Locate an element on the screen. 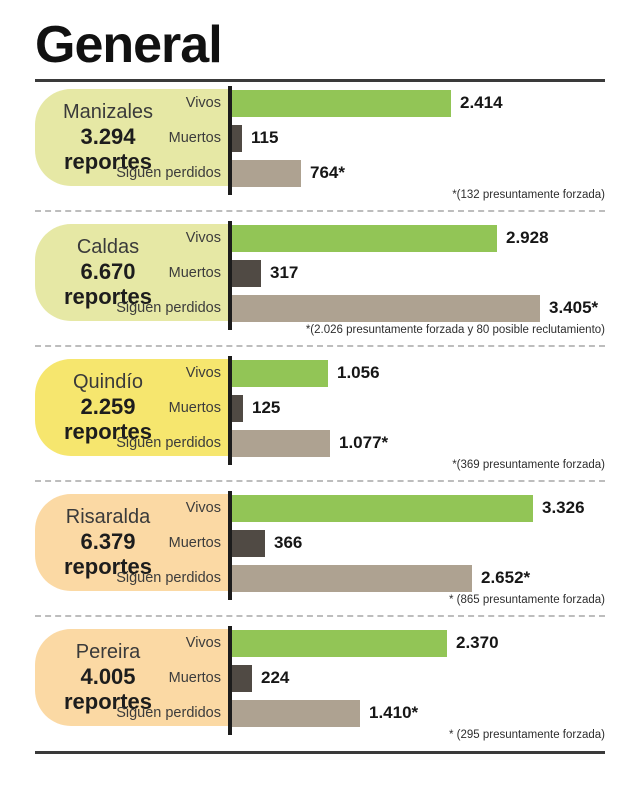 The height and width of the screenshot is (798, 640). region-box: Risaralda 6.379 reportes is located at coordinates (132, 542).